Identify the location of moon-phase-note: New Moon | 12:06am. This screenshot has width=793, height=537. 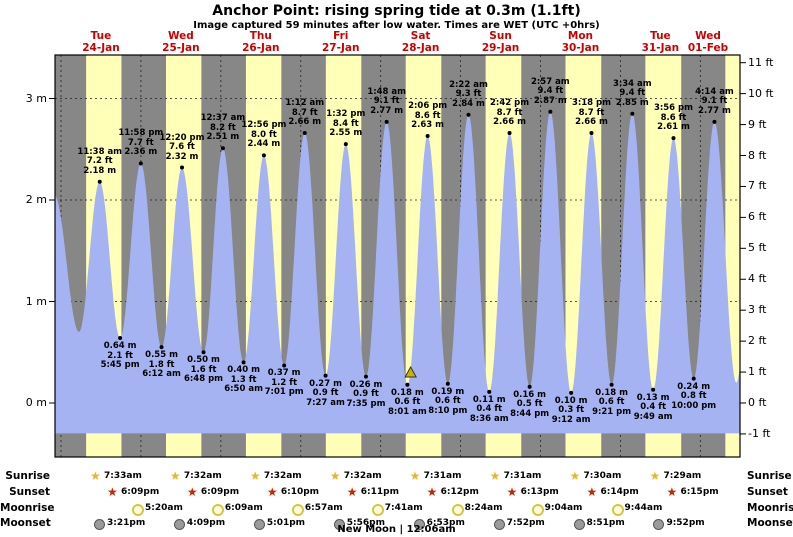
(396, 529).